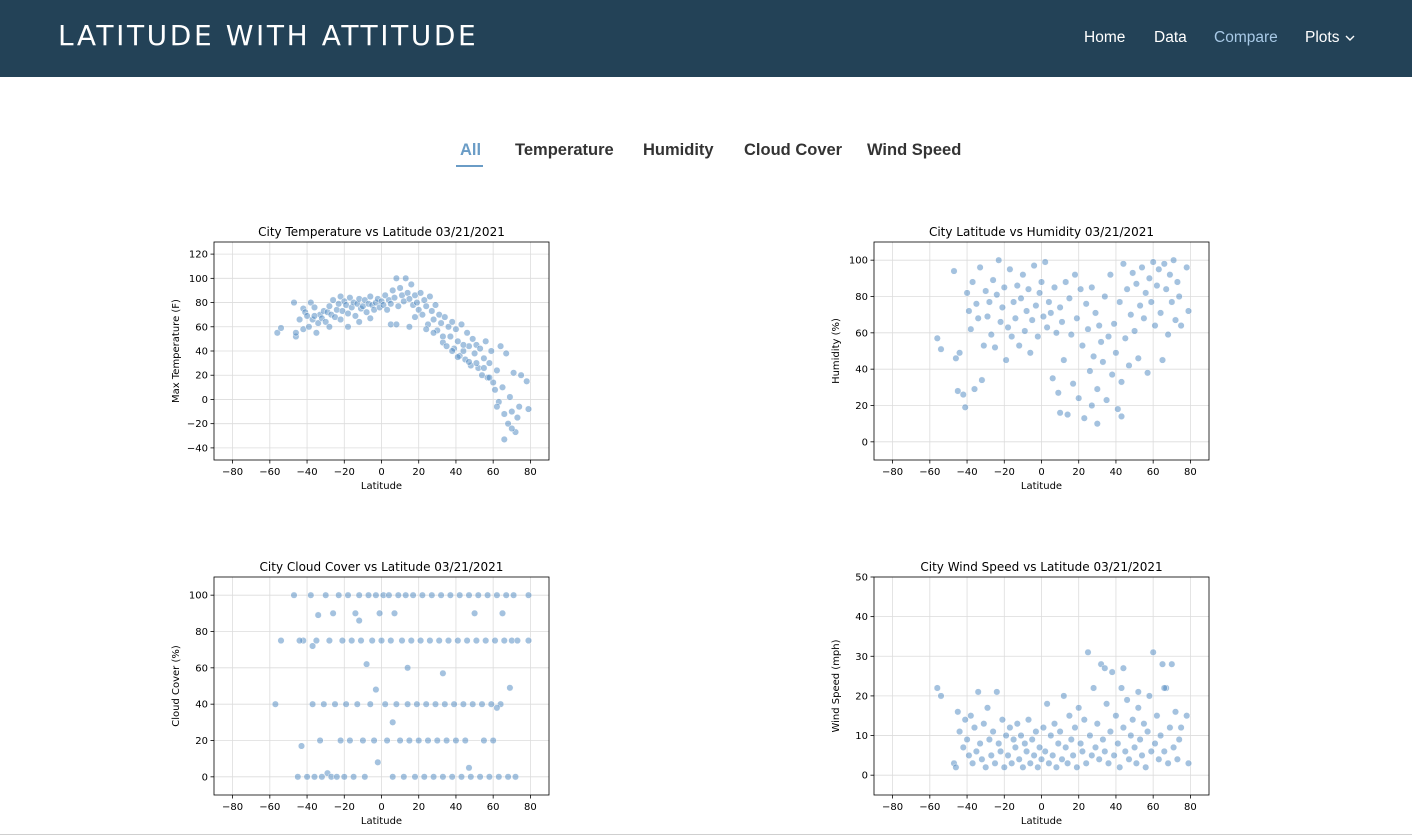  I want to click on tab-humidity: Humidity, so click(678, 150).